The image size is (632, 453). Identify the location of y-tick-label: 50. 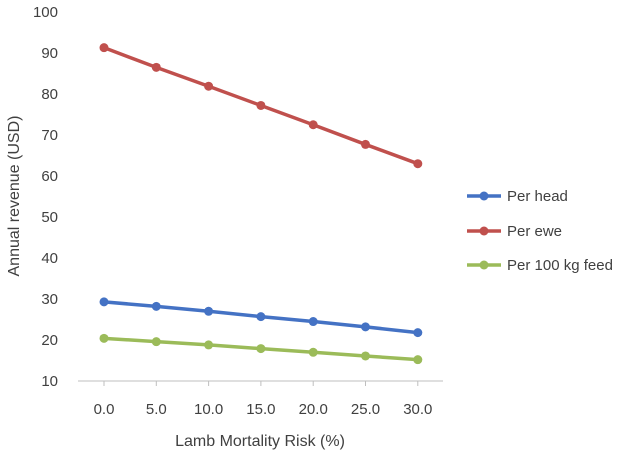
(49, 217).